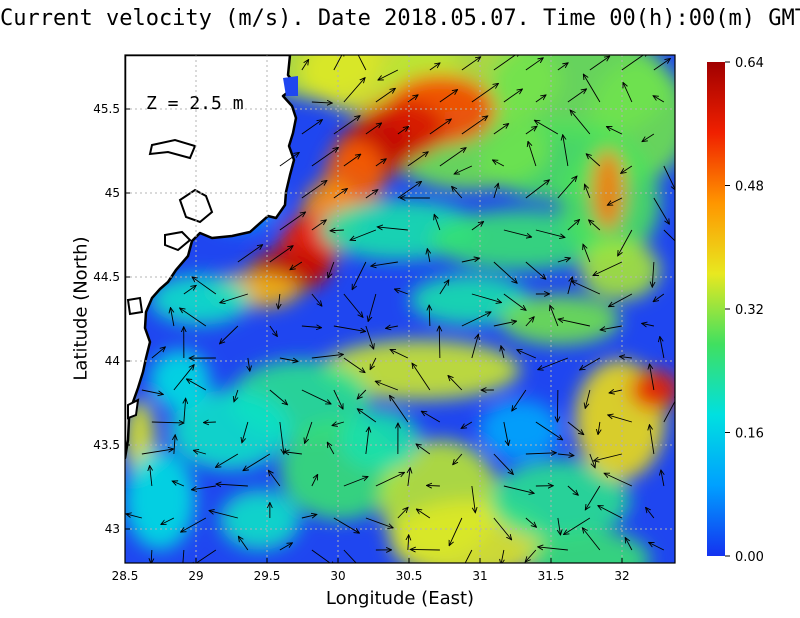 The width and height of the screenshot is (800, 618). Describe the element at coordinates (267, 576) in the screenshot. I see `x-tick-label: 29.5` at that location.